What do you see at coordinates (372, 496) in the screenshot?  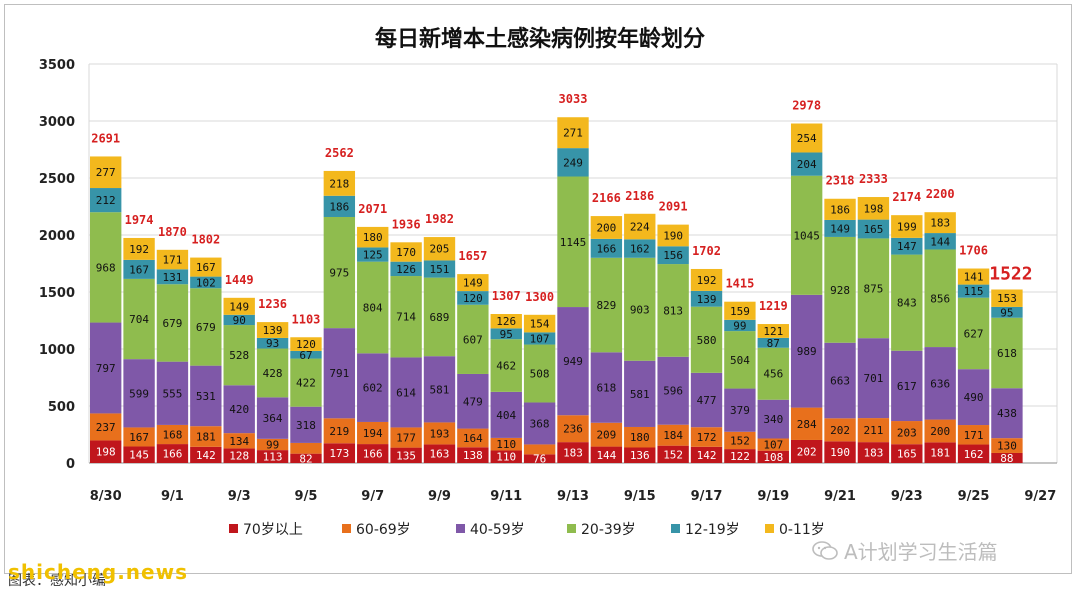 I see `x-tick-label: 9/7` at bounding box center [372, 496].